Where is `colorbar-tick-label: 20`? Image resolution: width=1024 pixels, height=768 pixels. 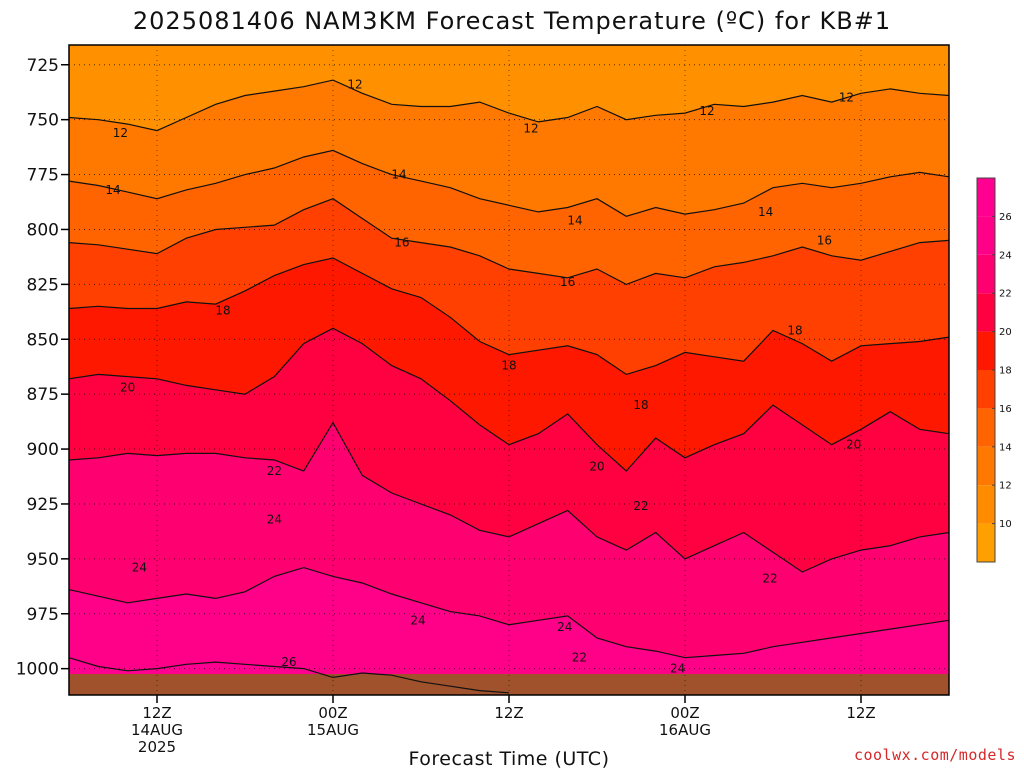
colorbar-tick-label: 20 is located at coordinates (1005, 332).